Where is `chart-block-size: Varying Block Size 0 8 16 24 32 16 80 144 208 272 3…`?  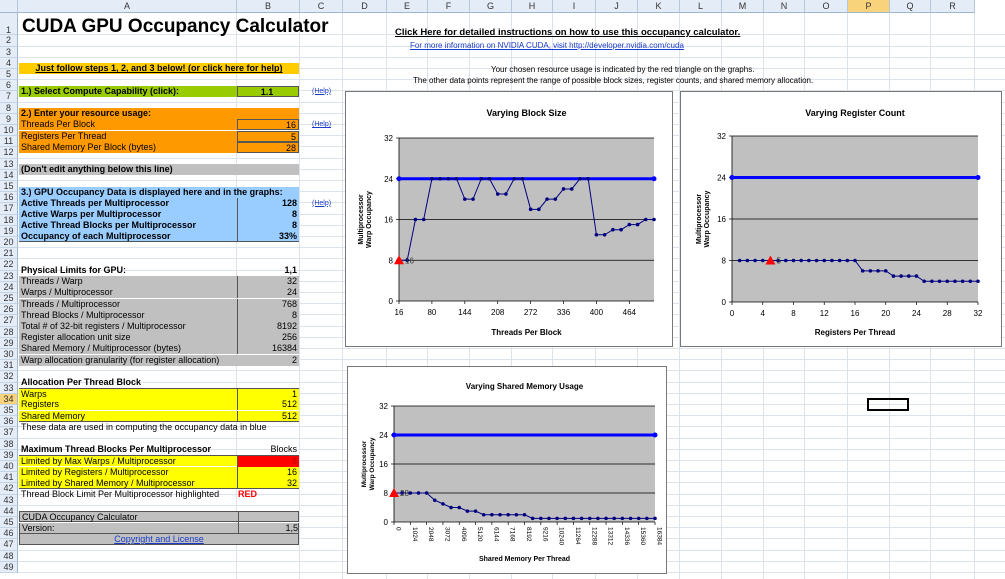
chart-block-size: Varying Block Size 0 8 16 24 32 16 80 144 208 272 3… is located at coordinates (509, 219).